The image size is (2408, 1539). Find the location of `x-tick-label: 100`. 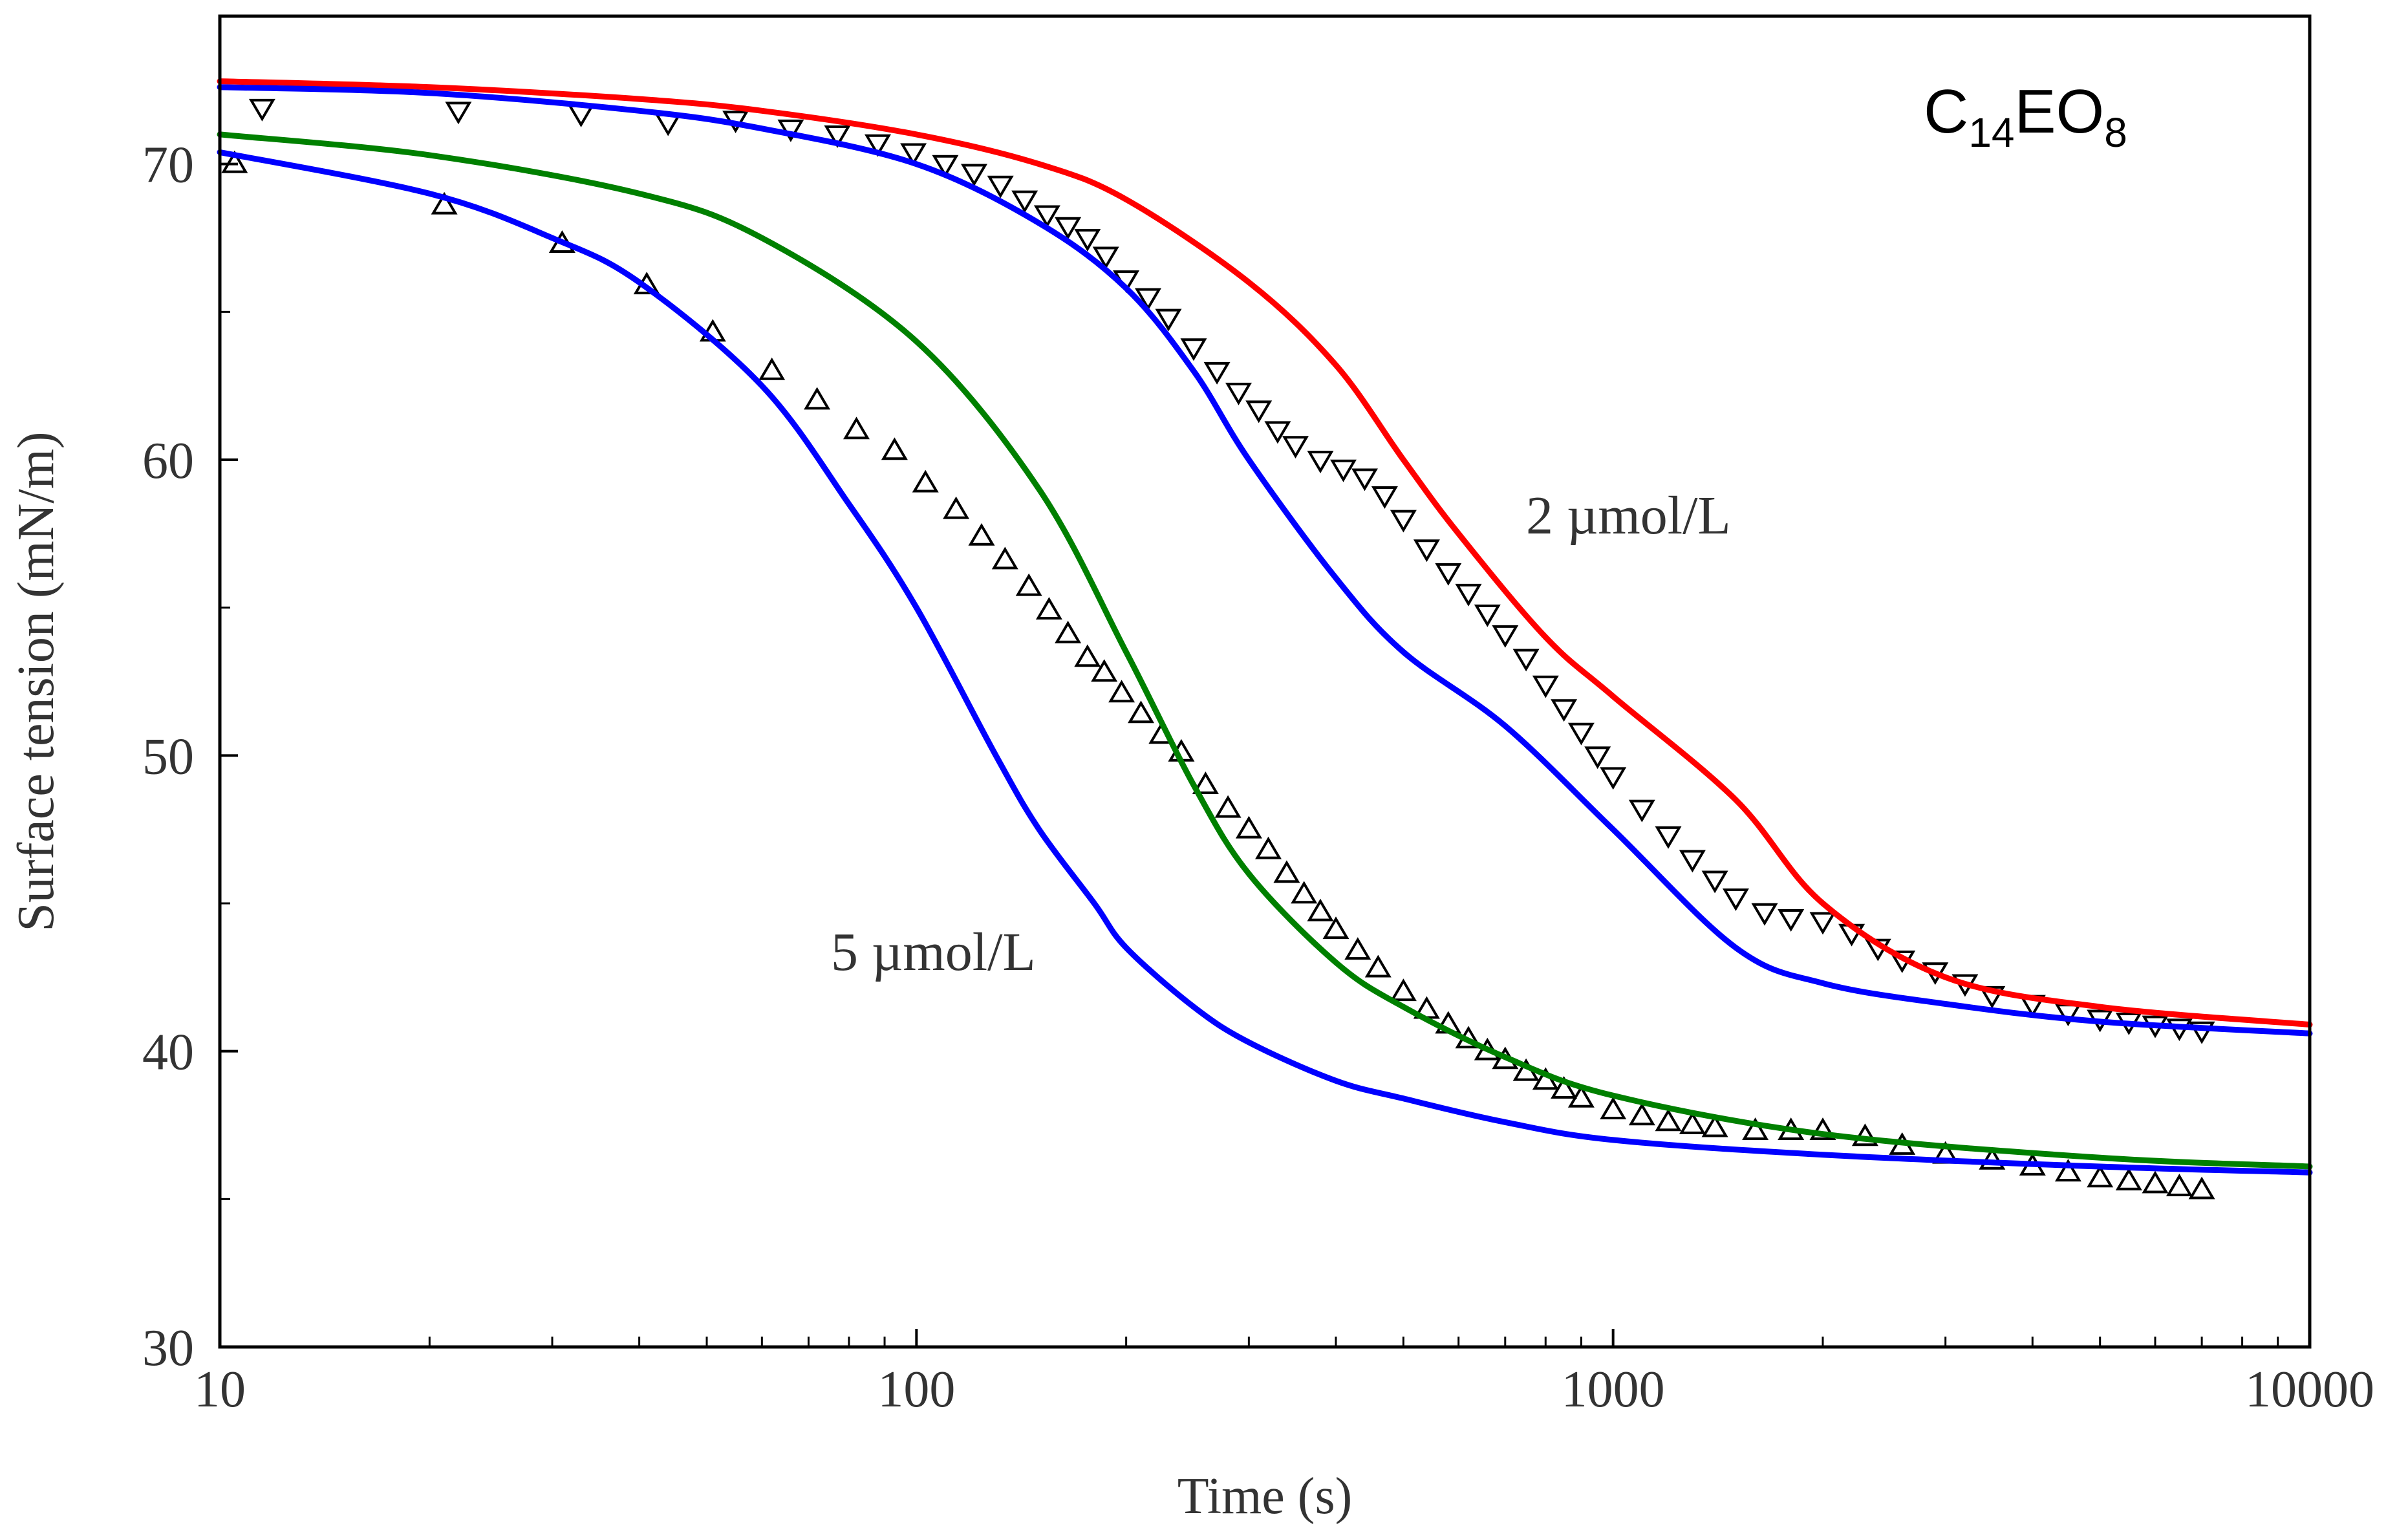

x-tick-label: 100 is located at coordinates (916, 1389).